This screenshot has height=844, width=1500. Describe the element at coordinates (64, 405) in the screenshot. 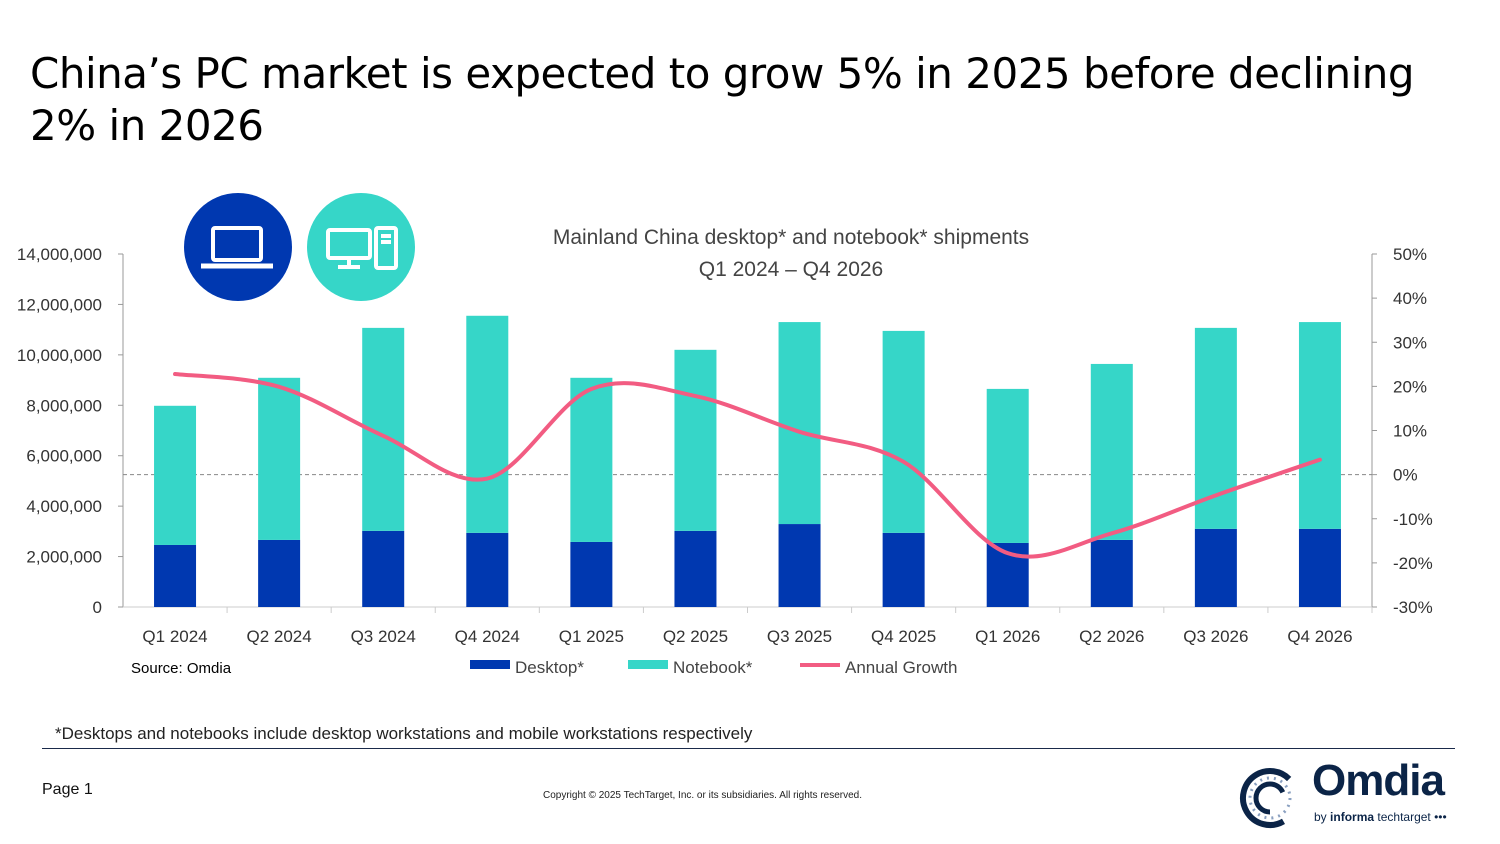

I see `left-tick-label: 8,000,000` at that location.